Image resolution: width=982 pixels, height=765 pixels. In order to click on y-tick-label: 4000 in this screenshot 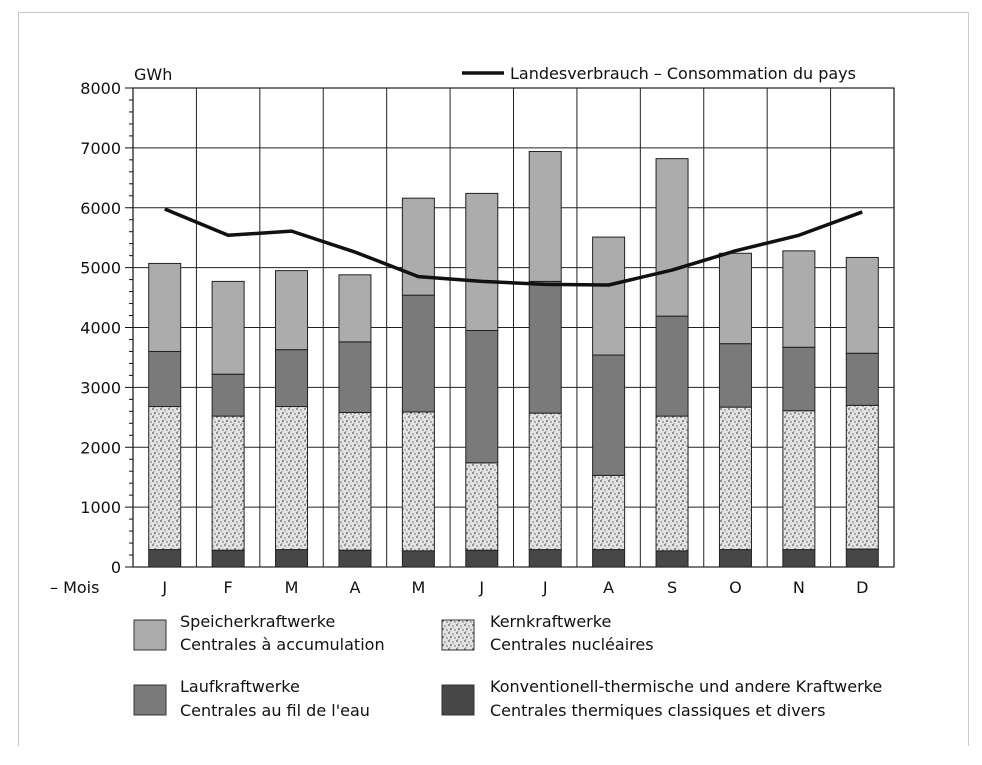, I will do `click(100, 328)`.